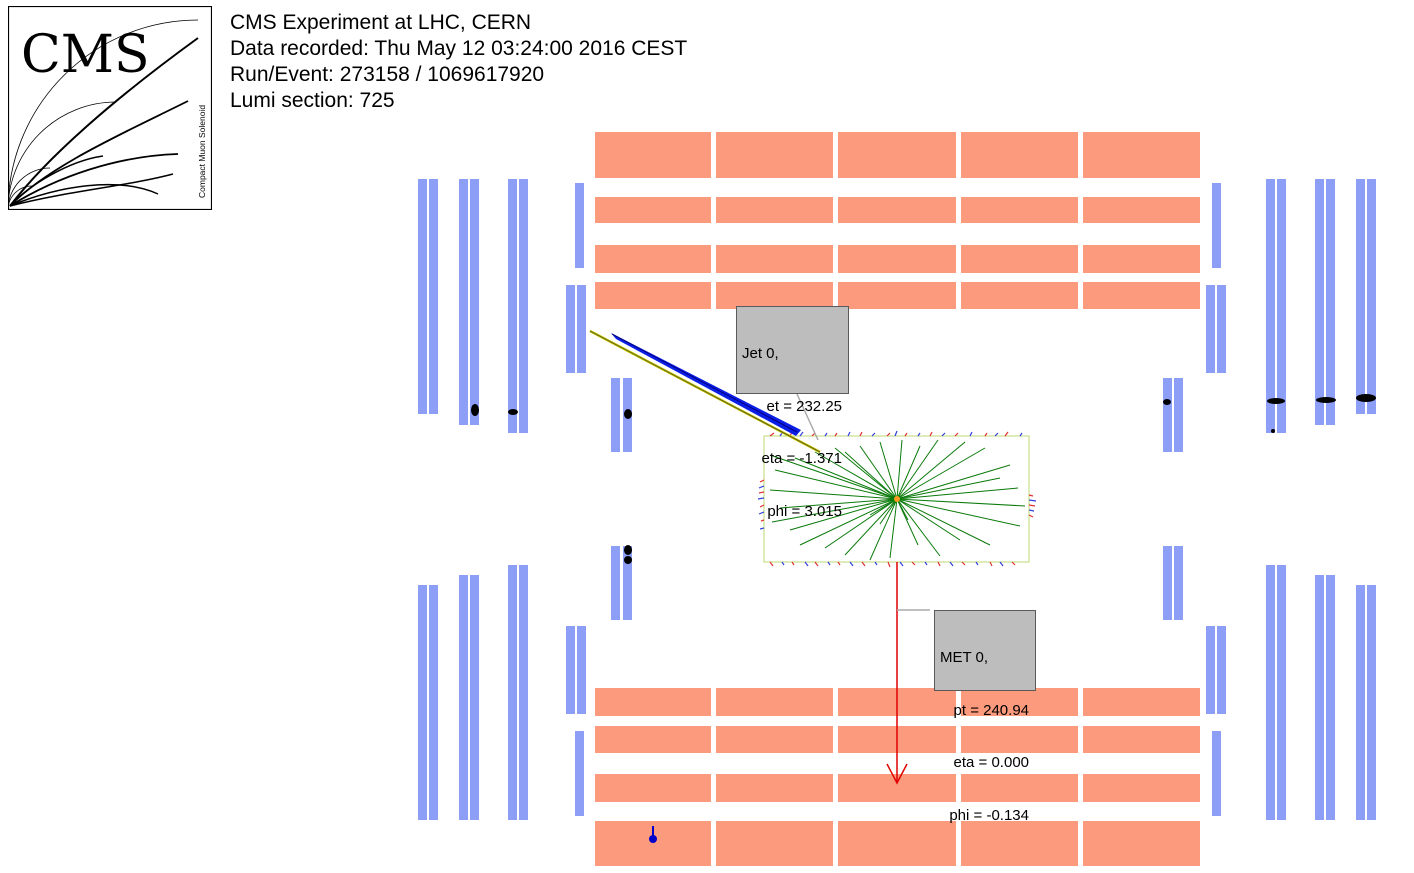 The height and width of the screenshot is (873, 1414). I want to click on cms-logo: CMS Compact Muon Solenoid, so click(110, 108).